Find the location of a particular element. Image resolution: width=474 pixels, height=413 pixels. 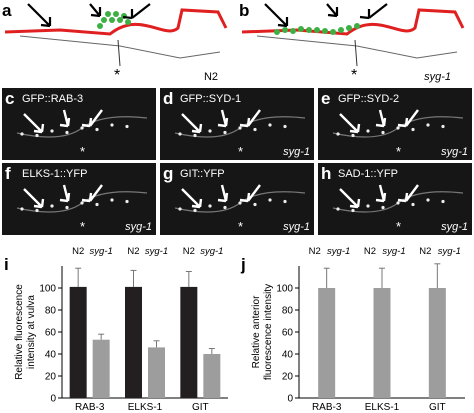

series-header: syg-1 is located at coordinates (156, 251).